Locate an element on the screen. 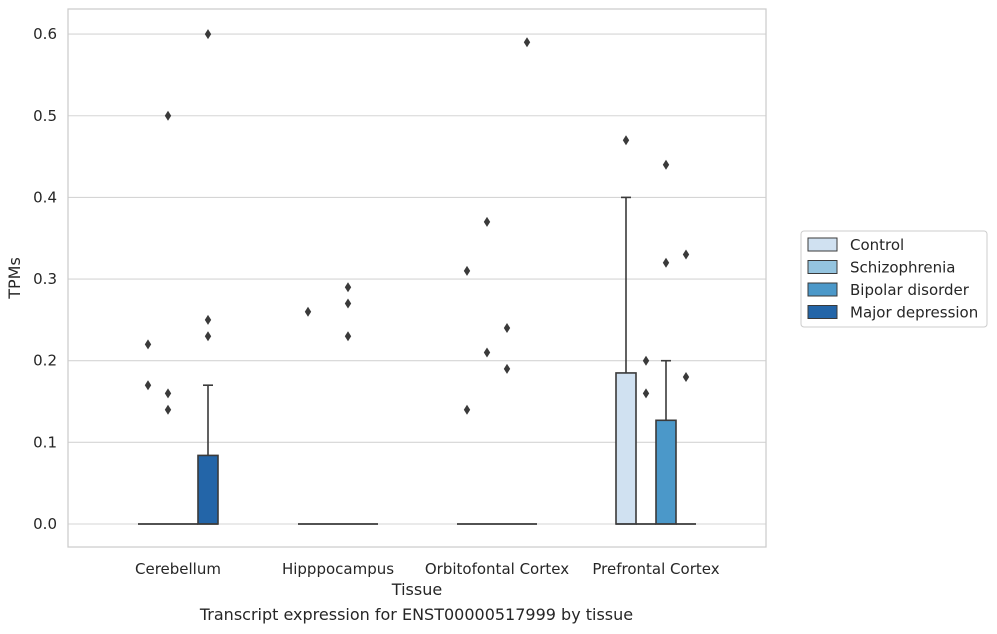 The height and width of the screenshot is (634, 997). x-tick-label: Cerebellum is located at coordinates (178, 569).